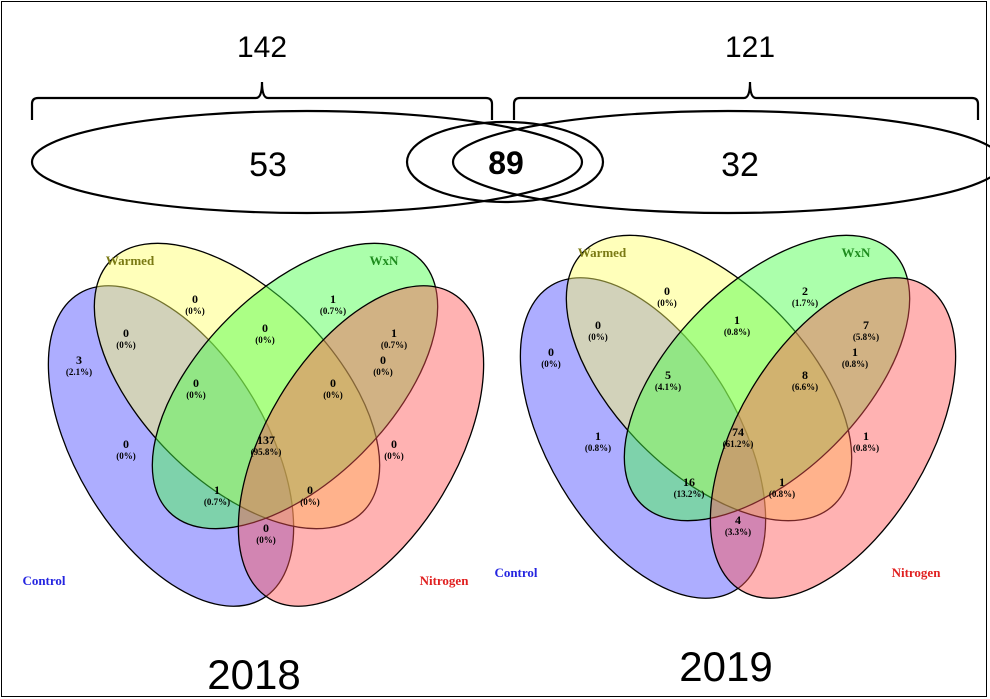 Image resolution: width=990 pixels, height=699 pixels. What do you see at coordinates (805, 387) in the screenshot?
I see `region-wxn-percent: (6.6%)` at bounding box center [805, 387].